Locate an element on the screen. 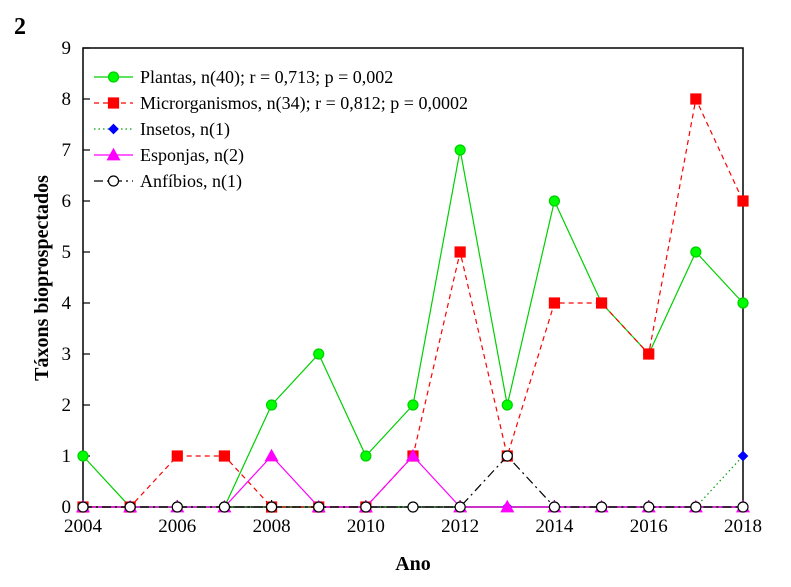 Image resolution: width=791 pixels, height=587 pixels. x-tick-label: 2016 is located at coordinates (649, 526).